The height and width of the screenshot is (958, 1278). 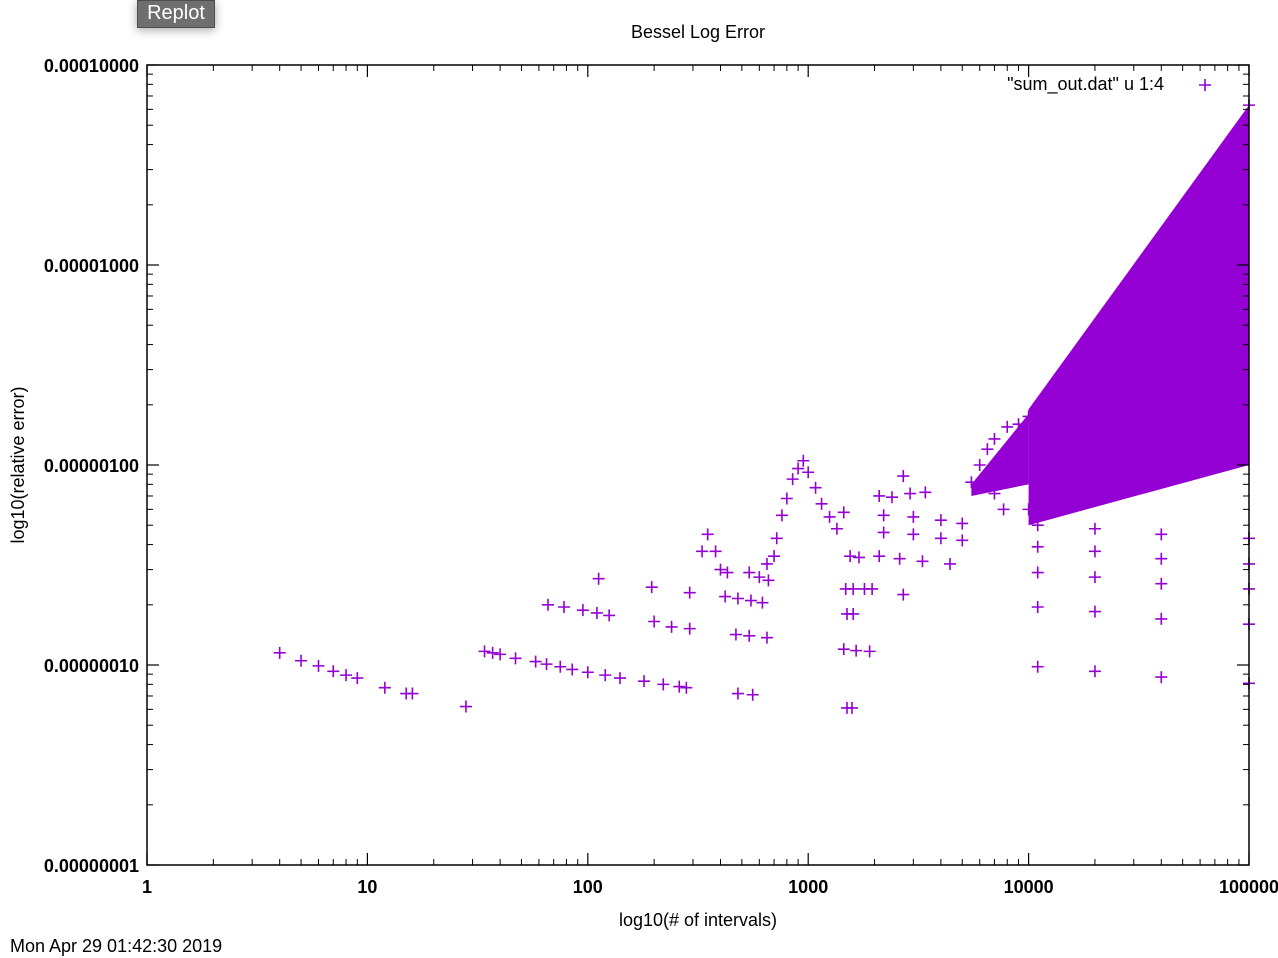 I want to click on y-axis-label: log10(relative error), so click(x=18, y=464).